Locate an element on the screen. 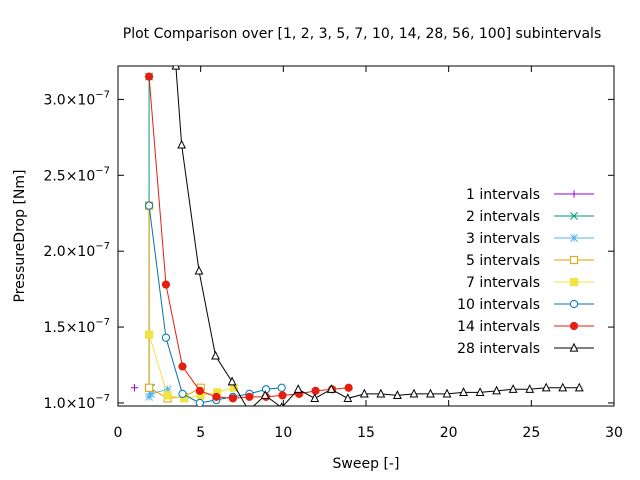  legend-item: 14 intervals is located at coordinates (525, 327).